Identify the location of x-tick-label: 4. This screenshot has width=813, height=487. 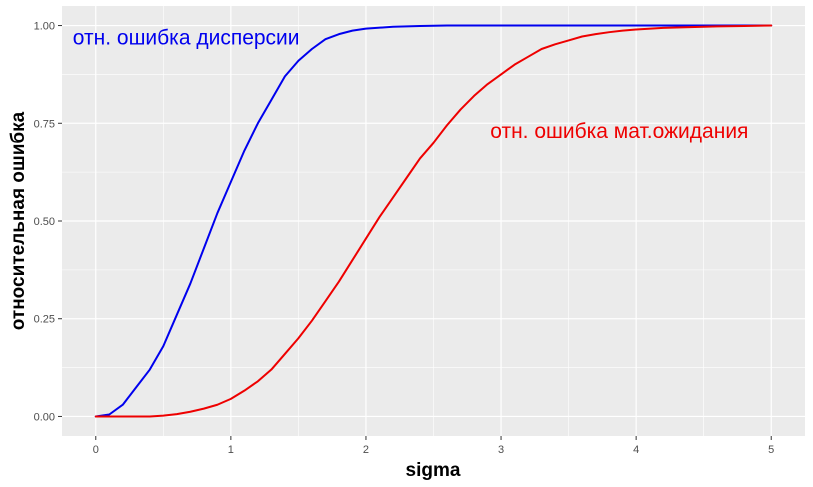
(636, 450).